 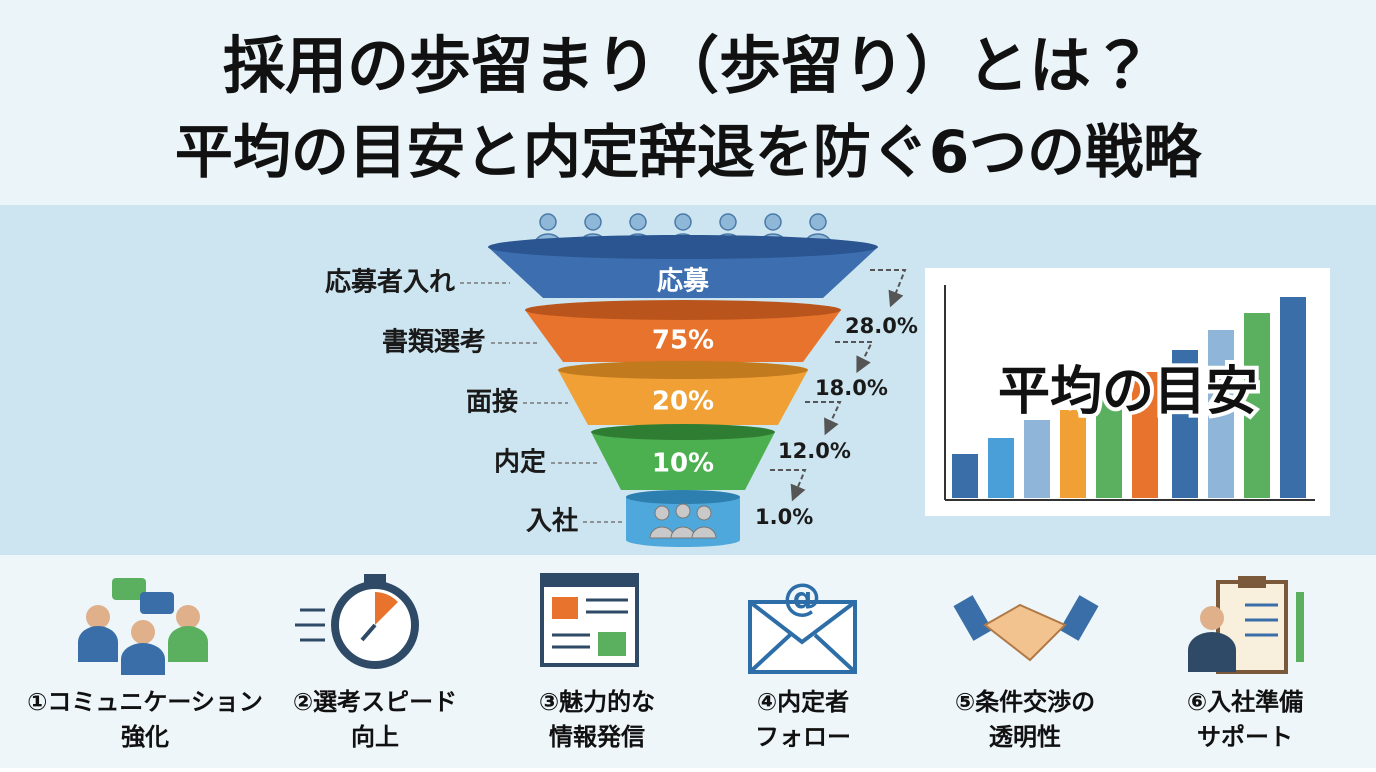 I want to click on rate-label: 12.0%, so click(x=814, y=451).